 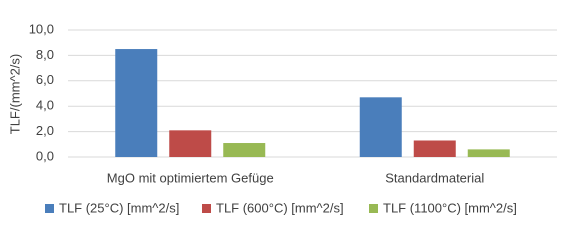 I want to click on y-tick-label: 8,0, so click(x=45, y=54).